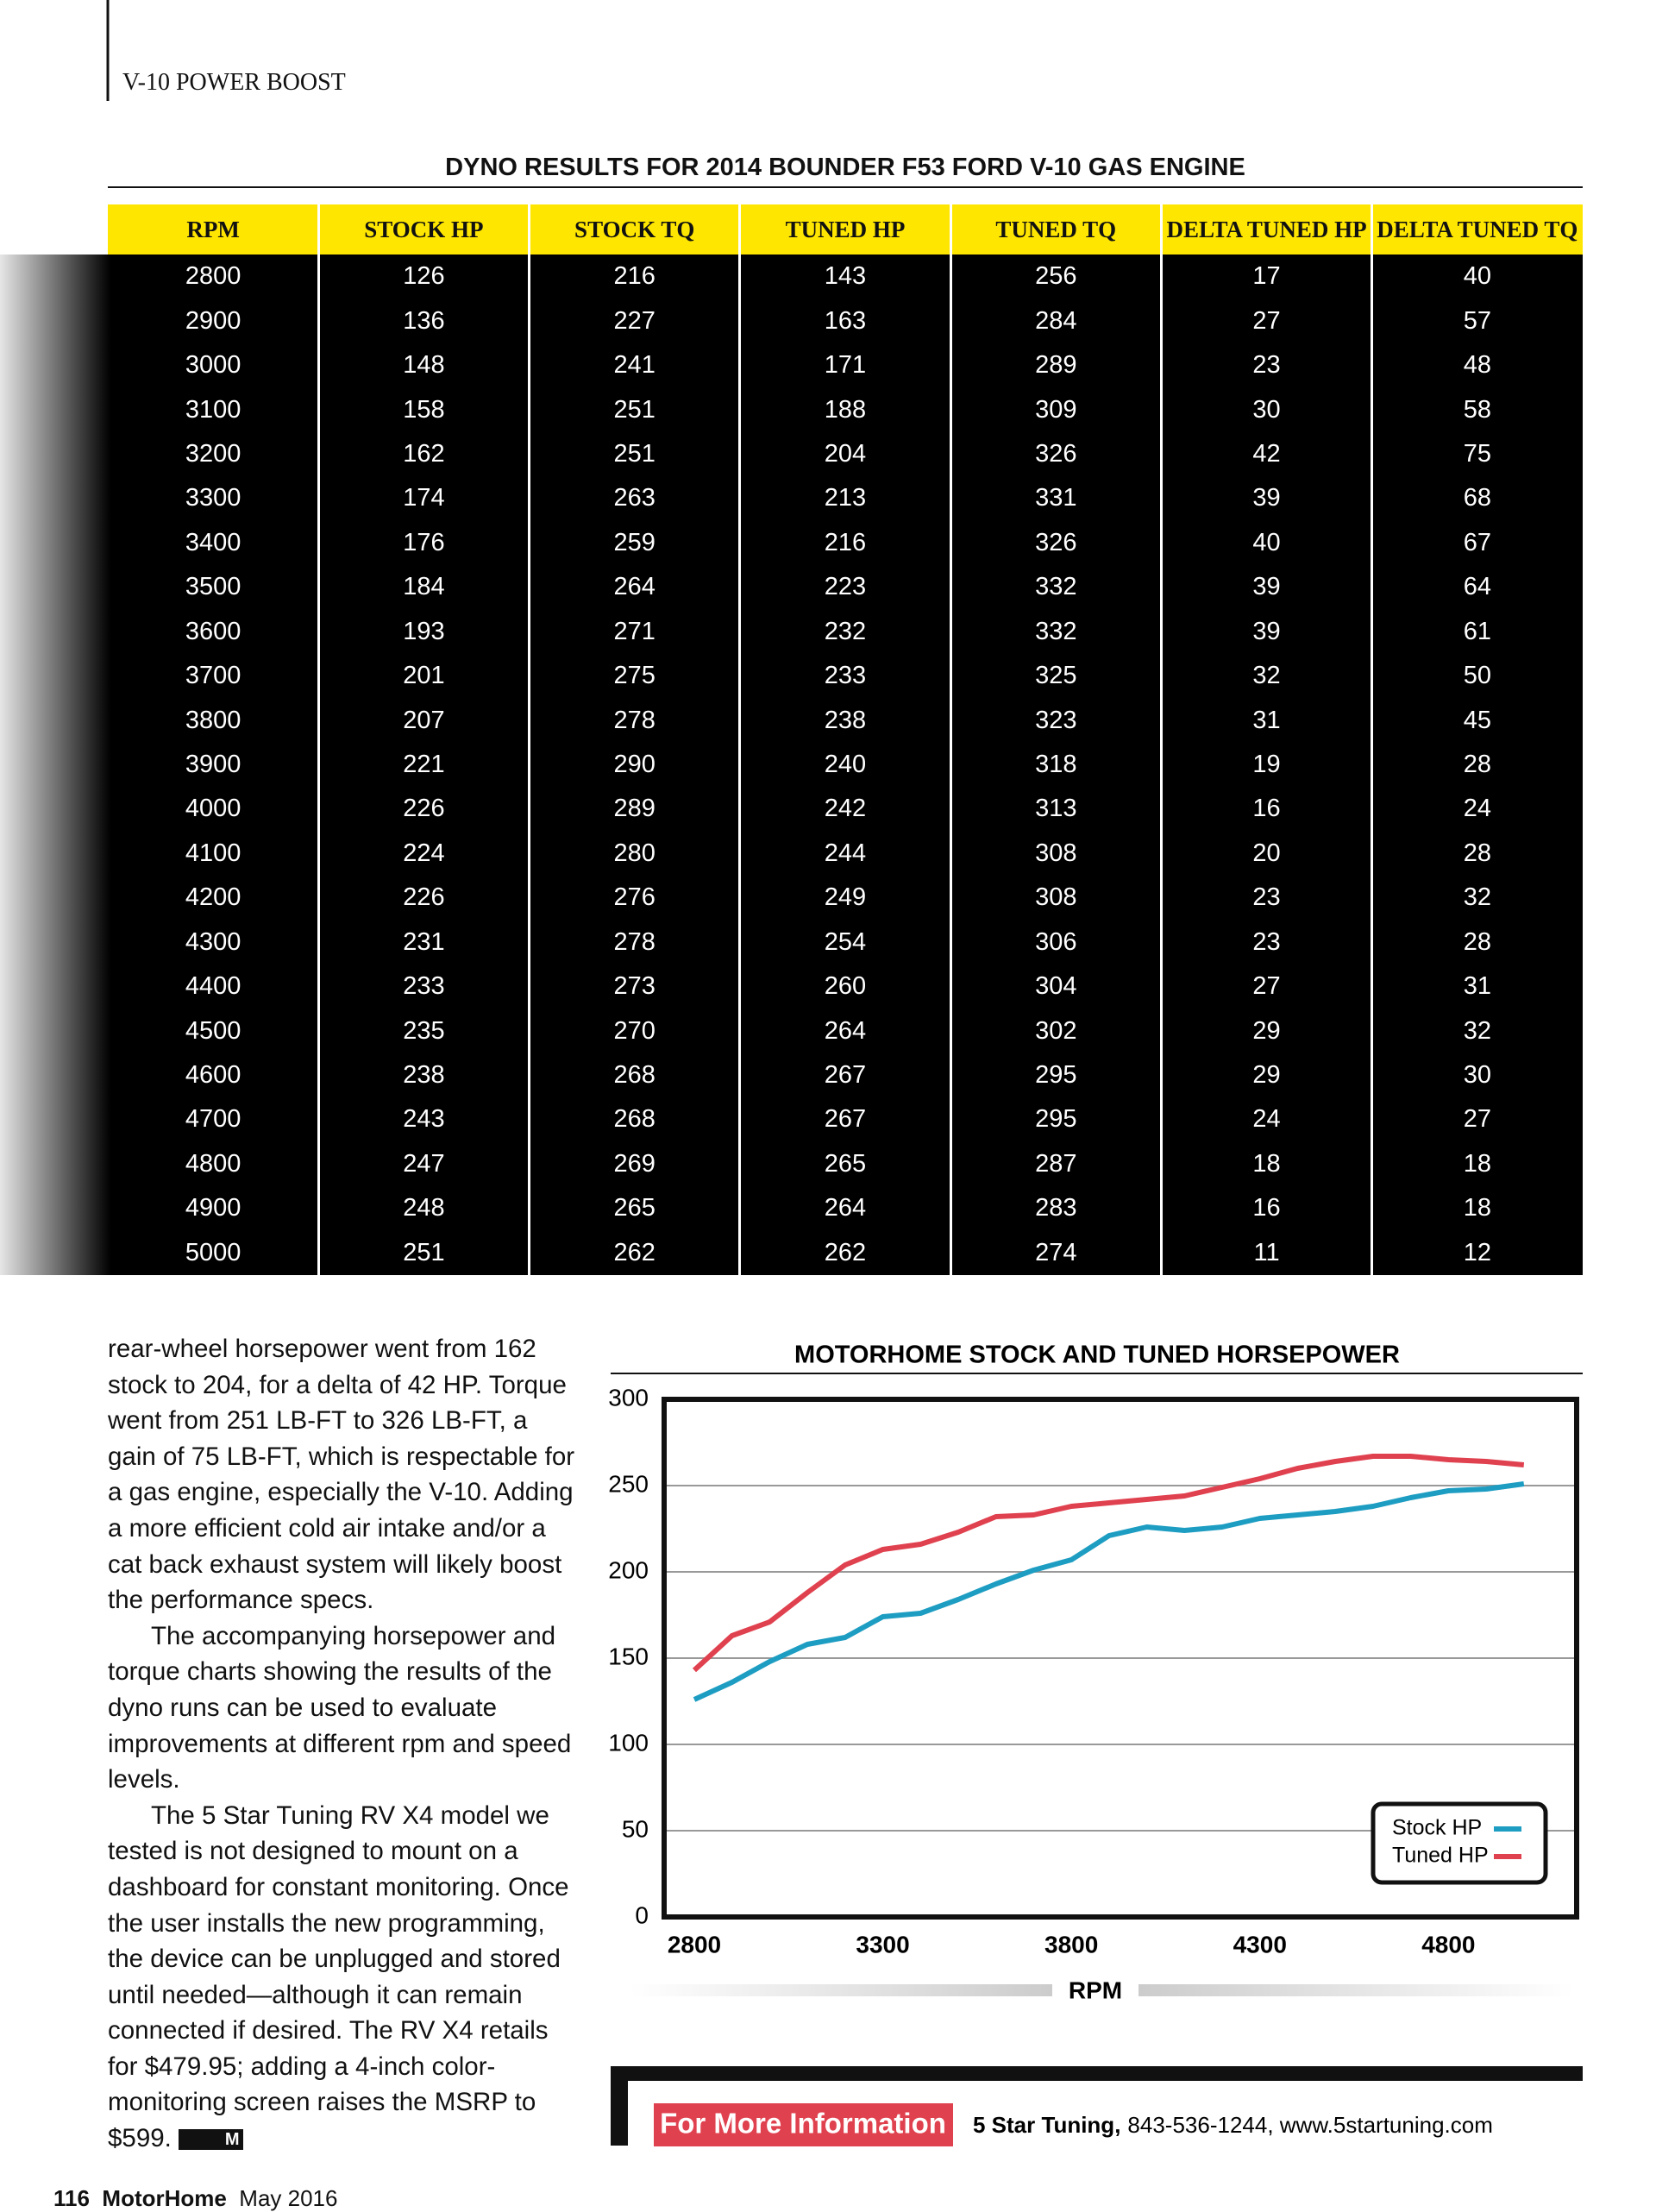 Image resolution: width=1656 pixels, height=2212 pixels. Describe the element at coordinates (424, 1252) in the screenshot. I see `table-cell: 251` at that location.